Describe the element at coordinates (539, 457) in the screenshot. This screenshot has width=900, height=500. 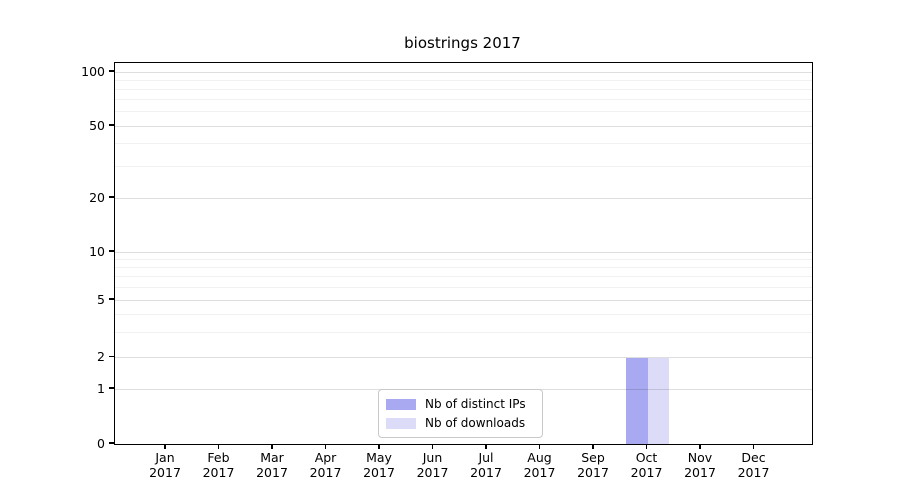
I see `x-tick-month: Aug` at that location.